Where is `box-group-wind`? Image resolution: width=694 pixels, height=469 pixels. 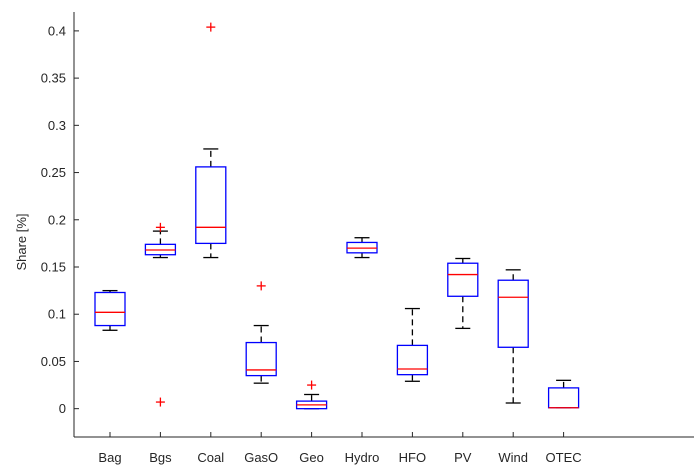
box-group-wind is located at coordinates (513, 336).